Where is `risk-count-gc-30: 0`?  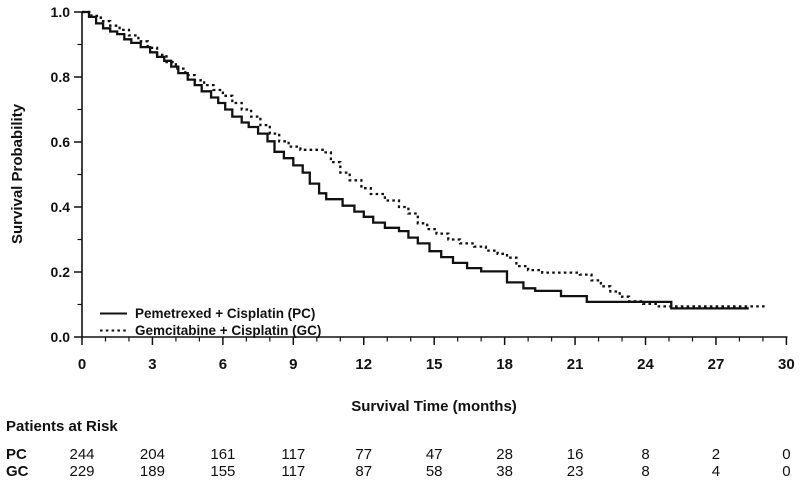
risk-count-gc-30: 0 is located at coordinates (786, 471).